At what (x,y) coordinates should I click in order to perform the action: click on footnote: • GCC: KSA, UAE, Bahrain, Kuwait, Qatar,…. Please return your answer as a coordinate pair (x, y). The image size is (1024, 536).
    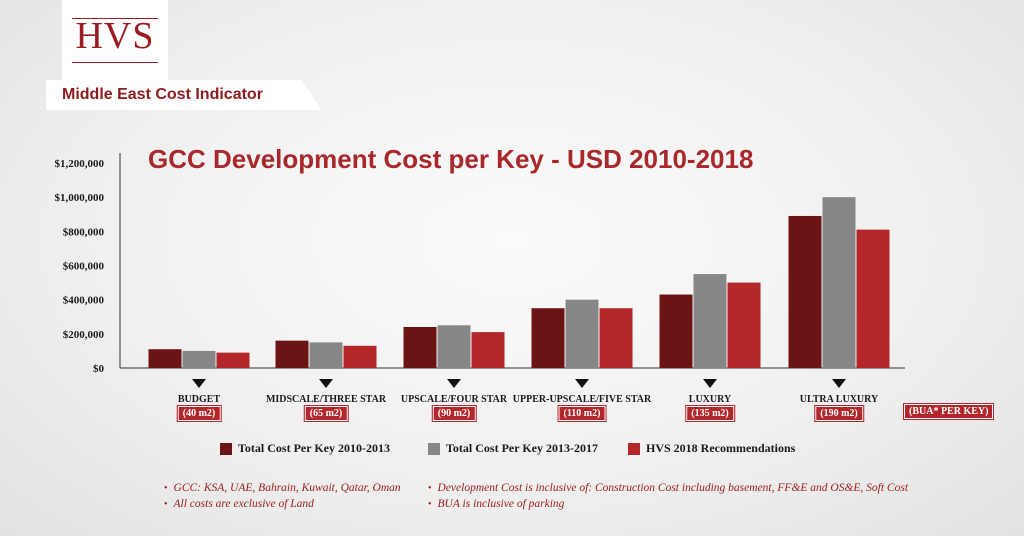
    Looking at the image, I should click on (282, 488).